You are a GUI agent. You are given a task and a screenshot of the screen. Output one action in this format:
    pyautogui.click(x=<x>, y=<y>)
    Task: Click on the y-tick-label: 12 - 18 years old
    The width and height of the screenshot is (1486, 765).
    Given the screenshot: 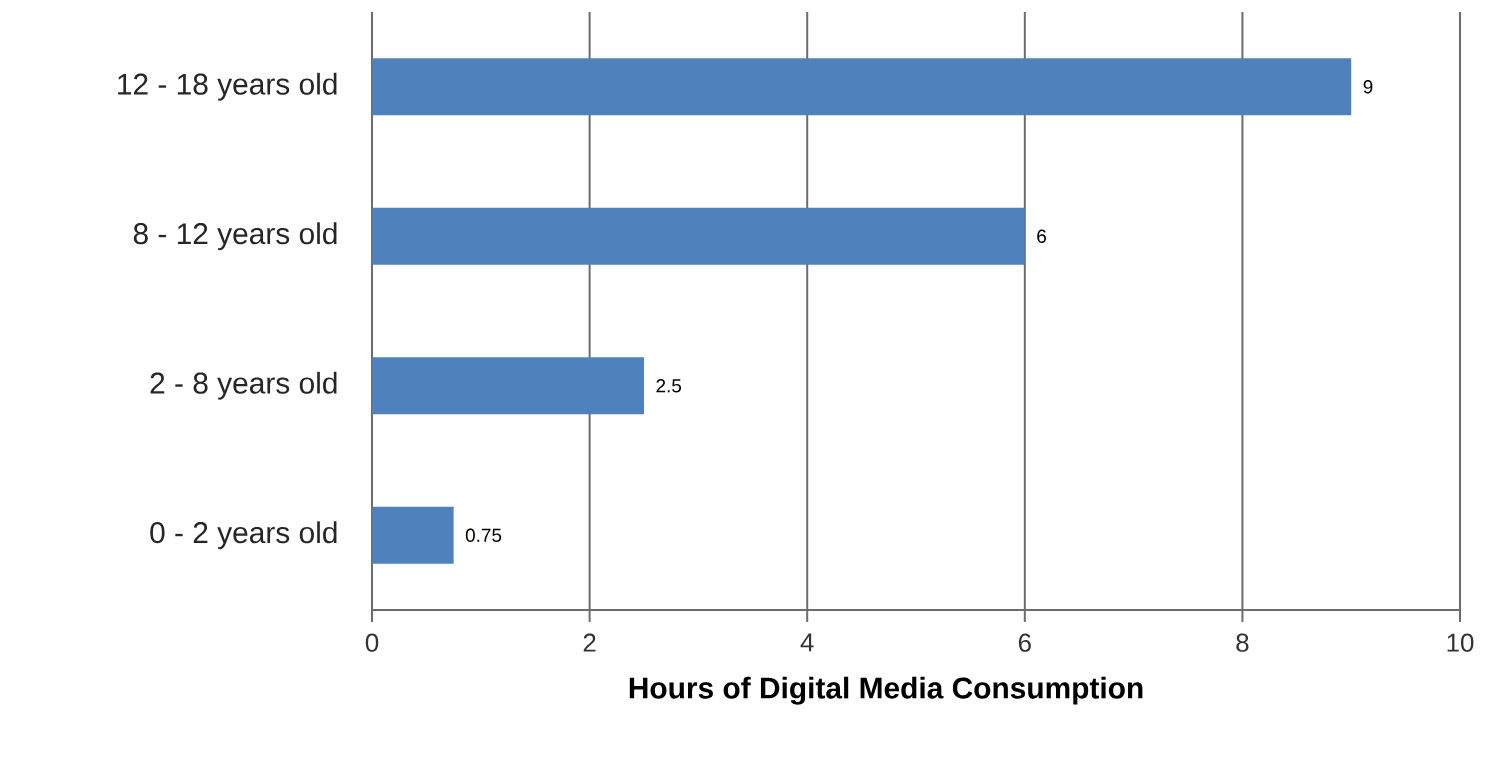 What is the action you would take?
    pyautogui.click(x=227, y=86)
    